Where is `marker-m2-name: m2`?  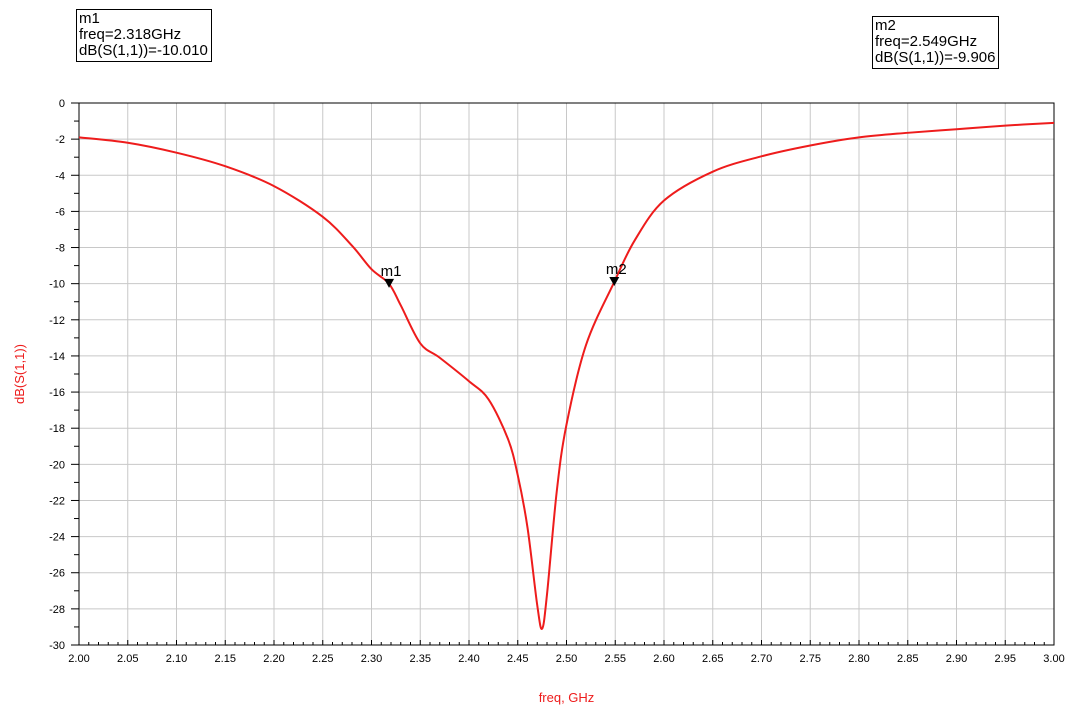 marker-m2-name: m2 is located at coordinates (885, 25).